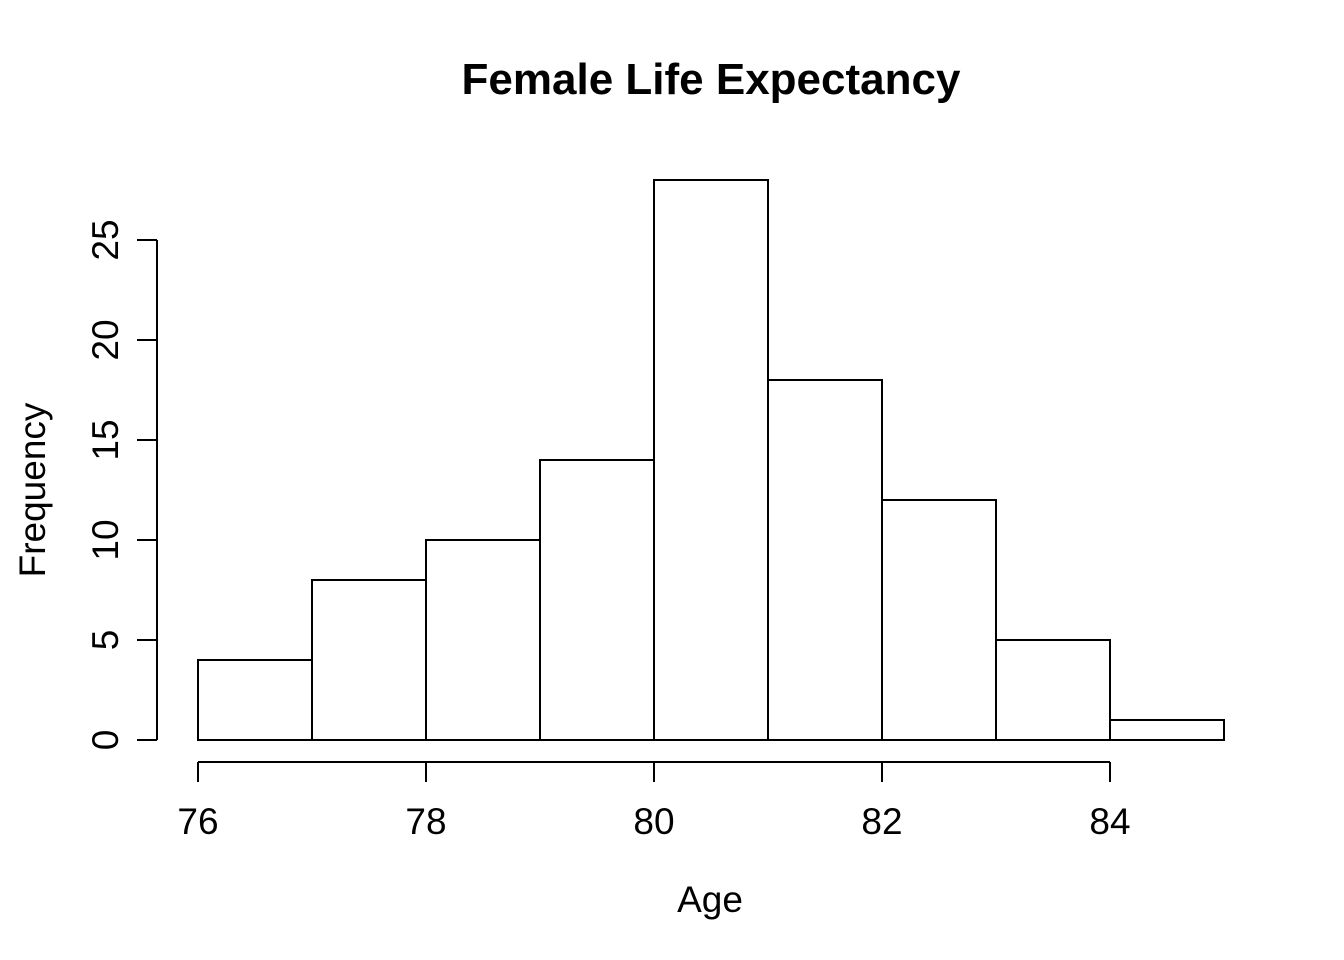  Describe the element at coordinates (105, 239) in the screenshot. I see `y-tick-label: 25` at that location.